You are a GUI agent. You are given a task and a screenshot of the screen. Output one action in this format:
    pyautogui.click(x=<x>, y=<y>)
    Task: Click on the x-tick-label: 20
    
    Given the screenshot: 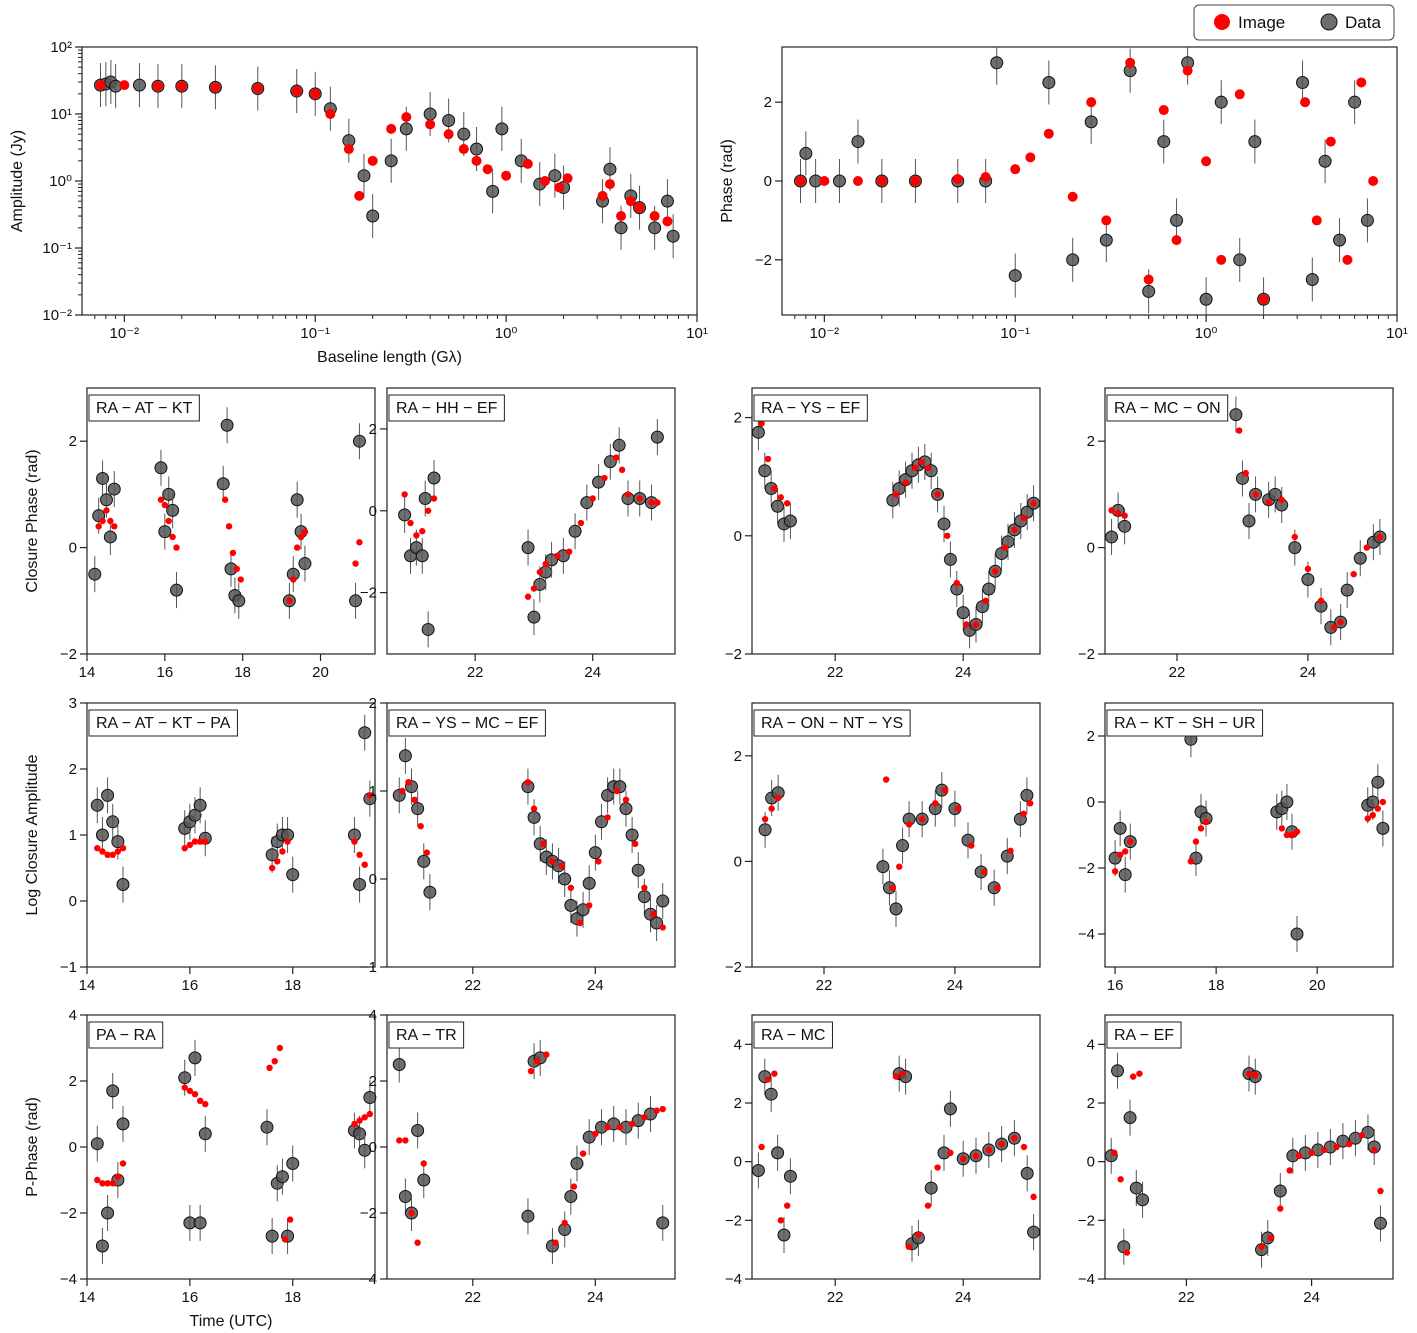 What is the action you would take?
    pyautogui.click(x=320, y=672)
    